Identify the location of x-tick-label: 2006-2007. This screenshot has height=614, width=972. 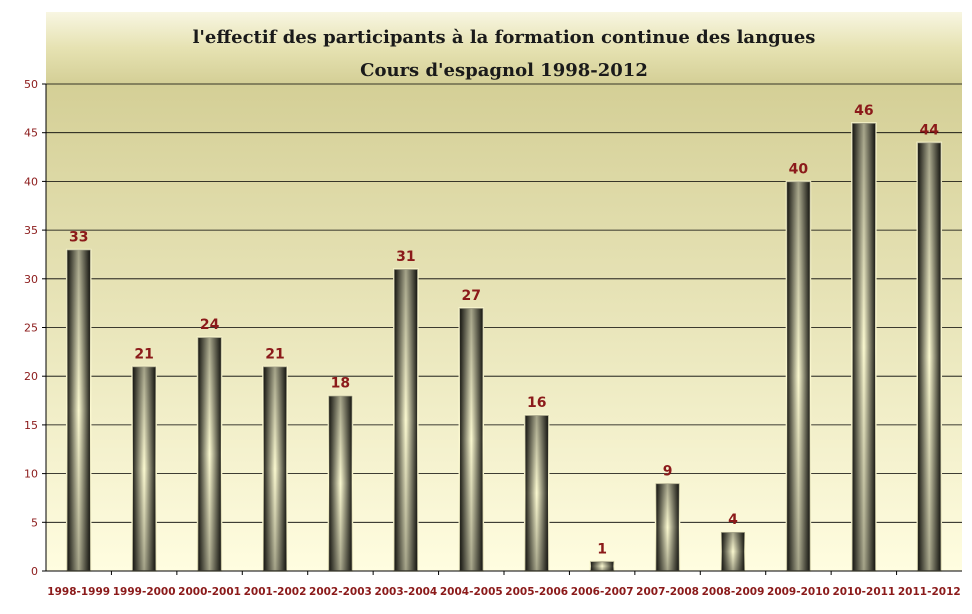
(602, 592).